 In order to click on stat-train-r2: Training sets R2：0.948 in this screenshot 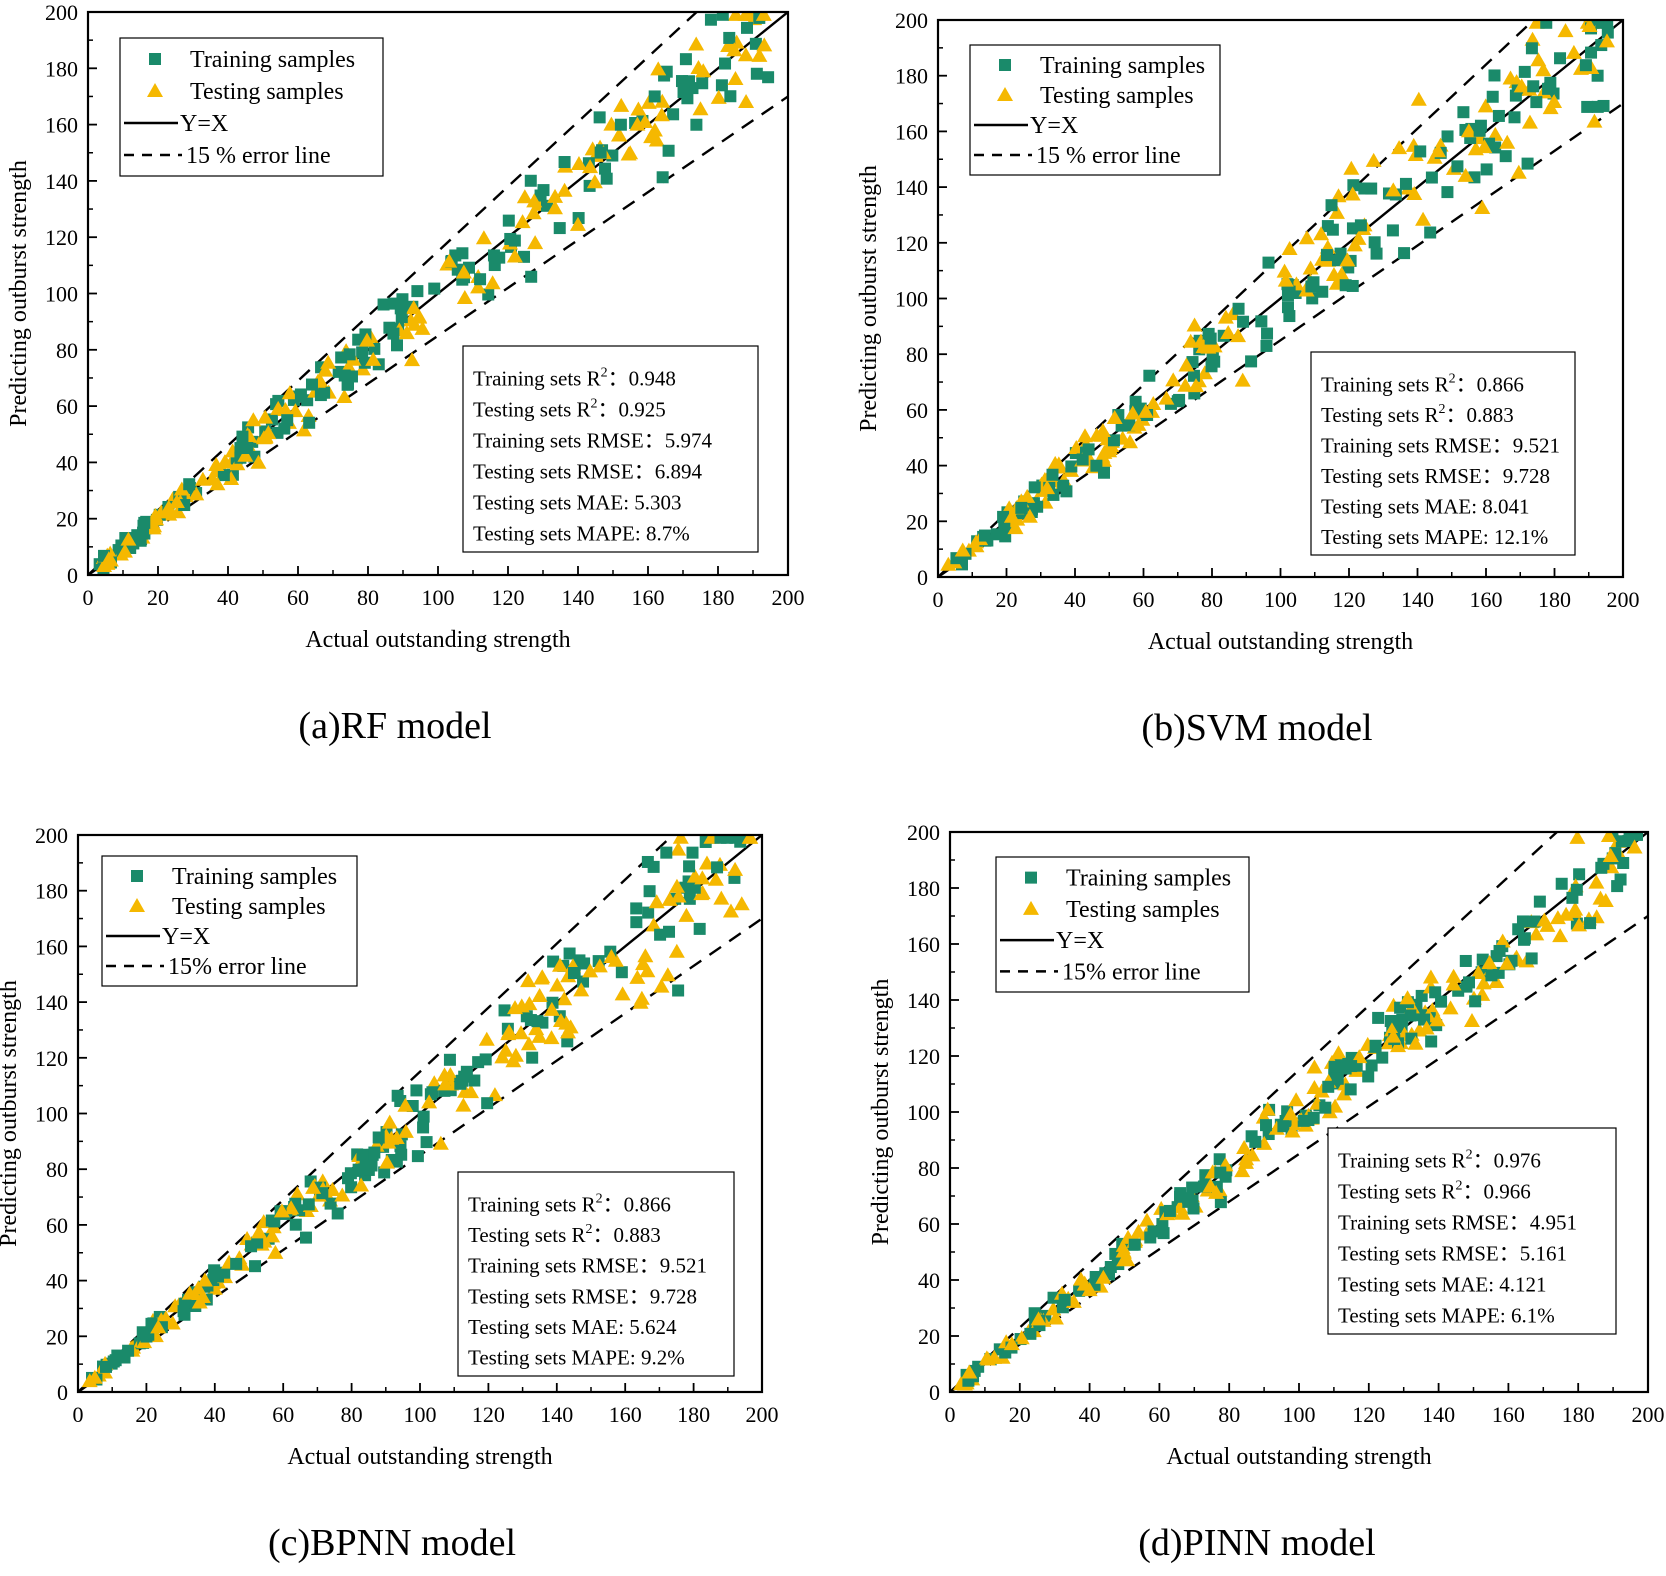, I will do `click(574, 378)`.